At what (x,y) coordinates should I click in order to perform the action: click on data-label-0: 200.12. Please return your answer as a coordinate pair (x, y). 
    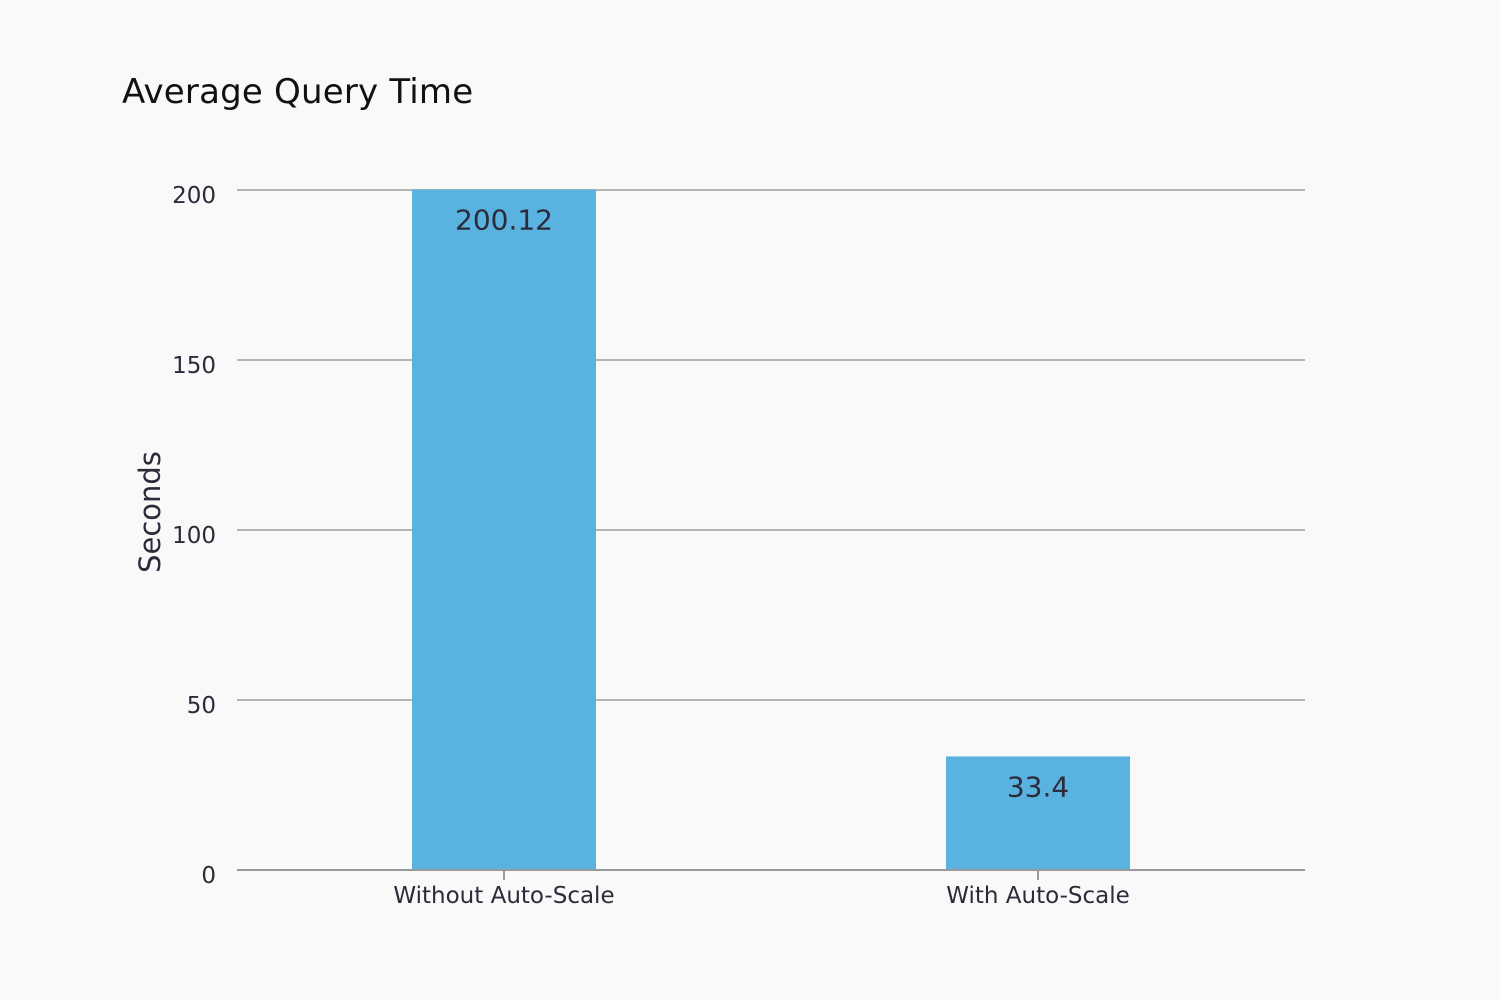
    Looking at the image, I should click on (504, 220).